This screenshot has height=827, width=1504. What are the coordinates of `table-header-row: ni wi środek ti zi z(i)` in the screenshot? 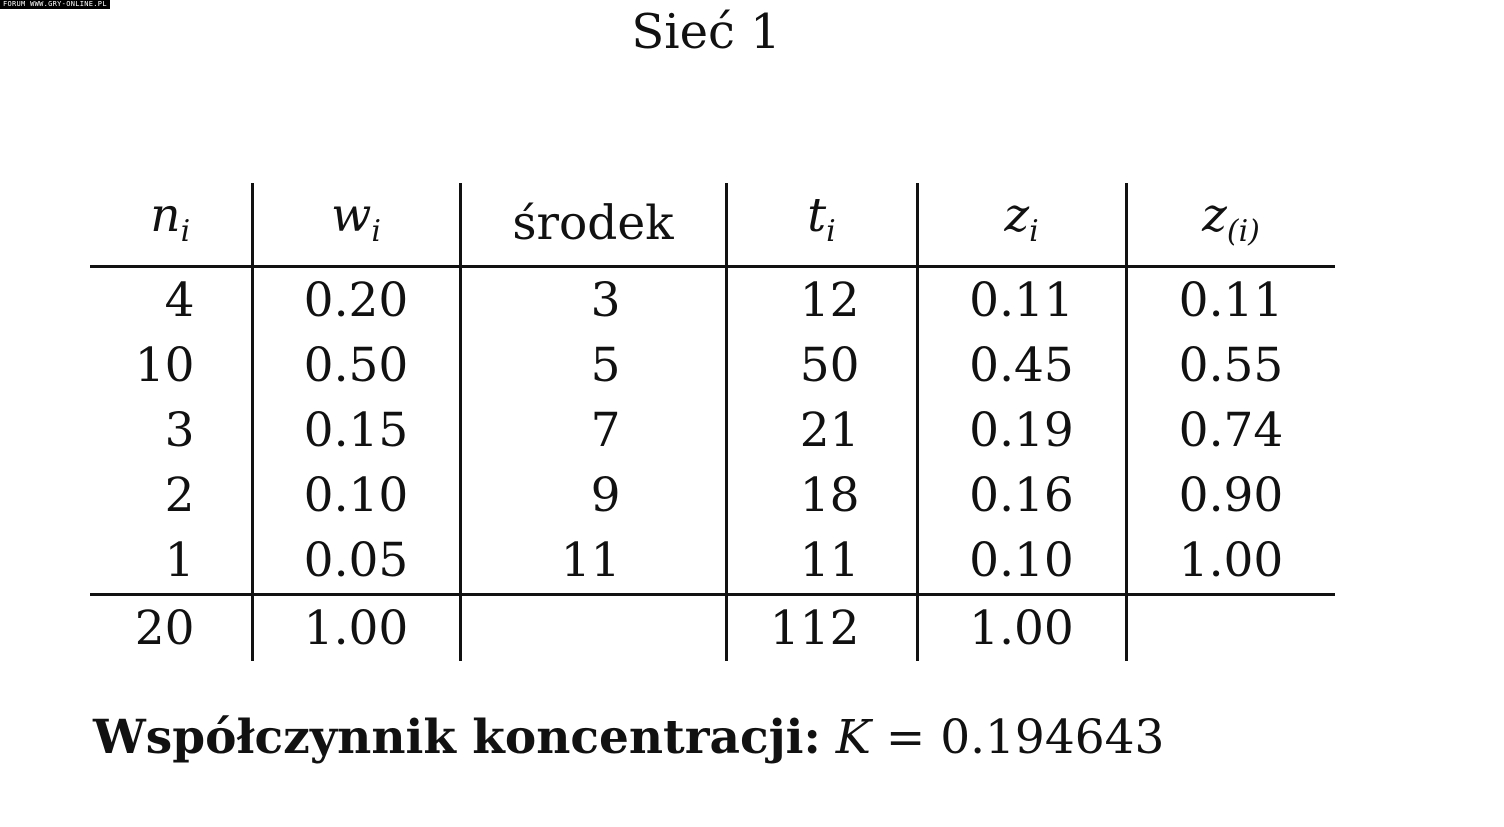 It's located at (712, 225).